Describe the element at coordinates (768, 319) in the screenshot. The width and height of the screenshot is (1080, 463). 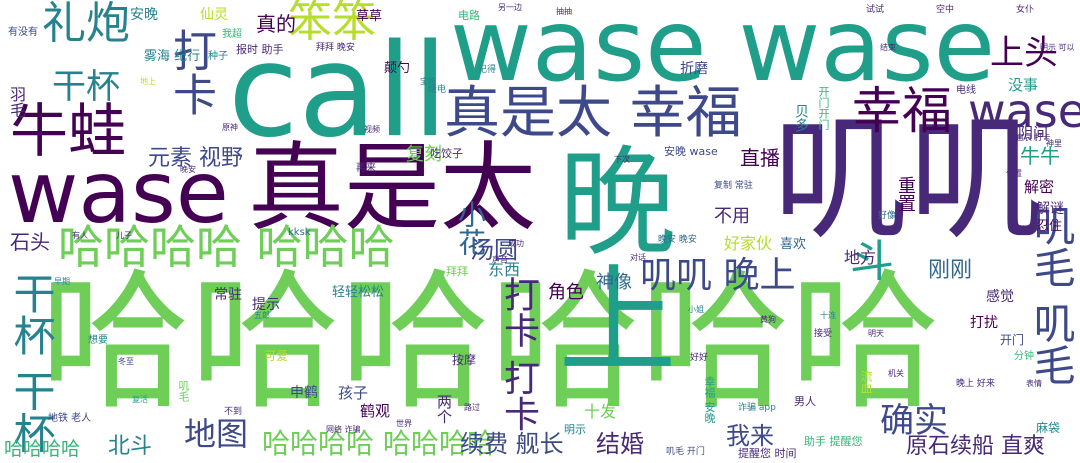
I see `word-cloud-word: 黄狗` at that location.